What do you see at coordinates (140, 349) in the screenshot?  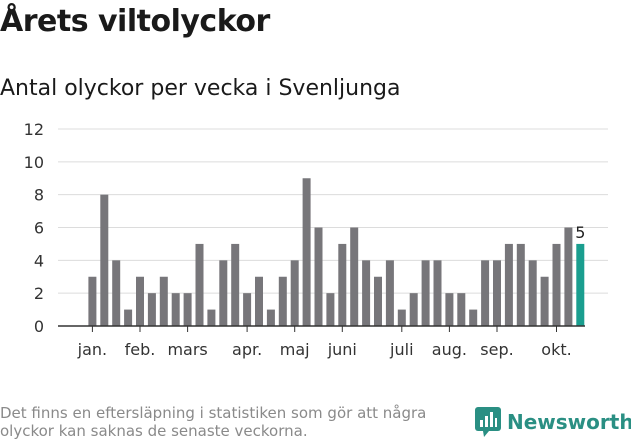 I see `x-tick-label: feb.` at bounding box center [140, 349].